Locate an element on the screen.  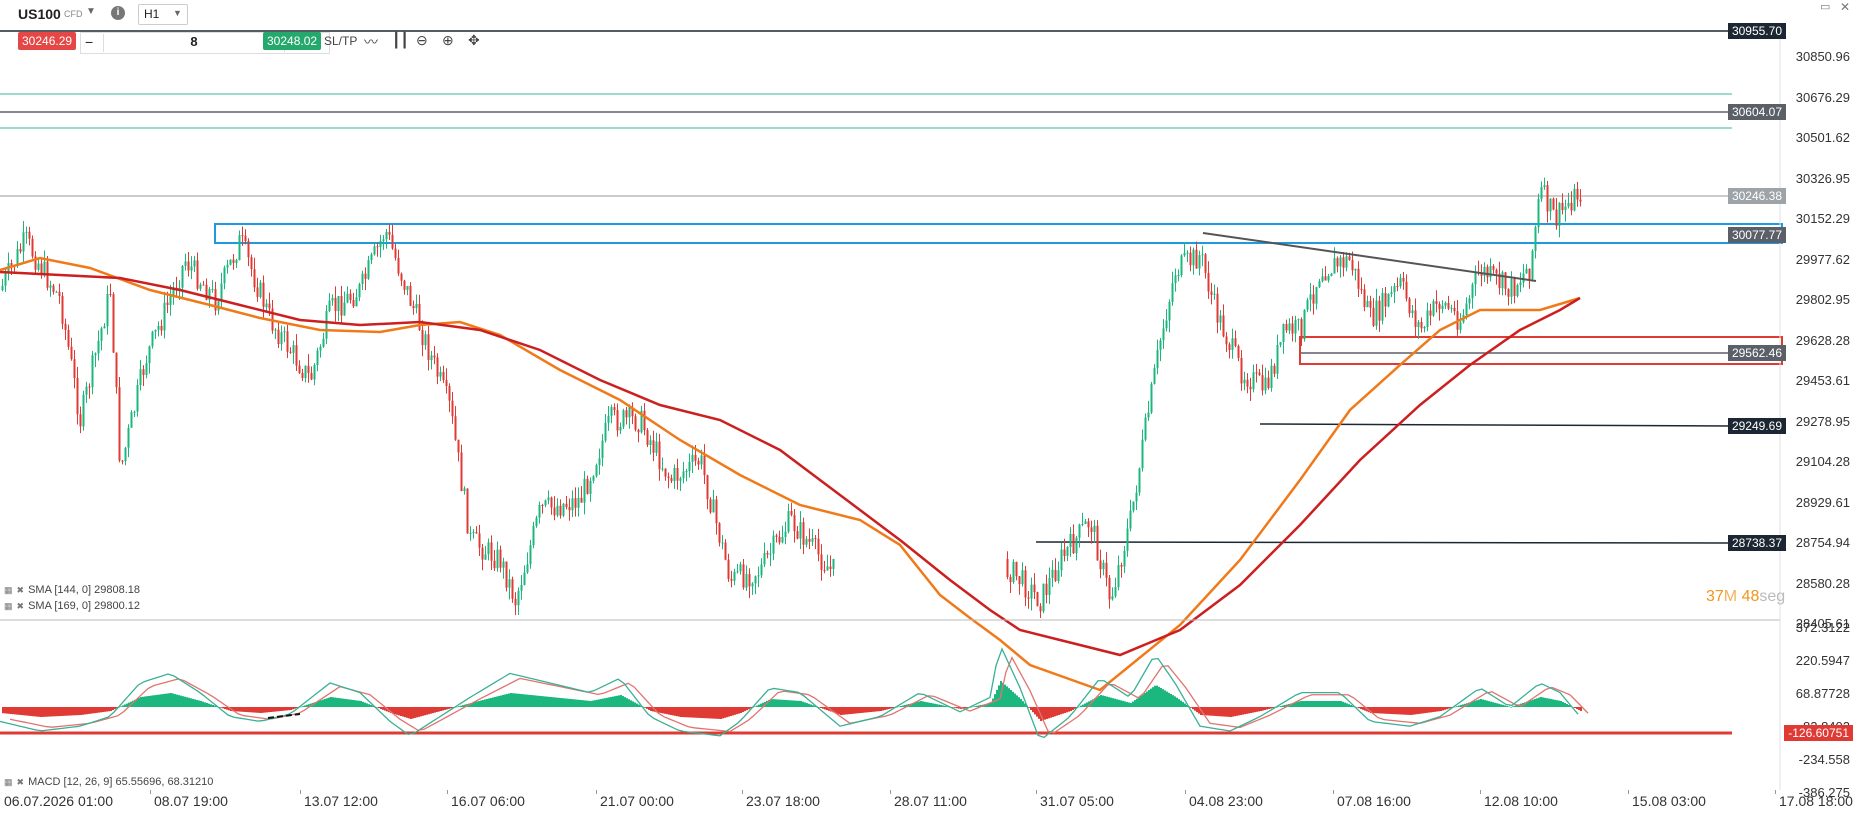
info-icon: i is located at coordinates (118, 13).